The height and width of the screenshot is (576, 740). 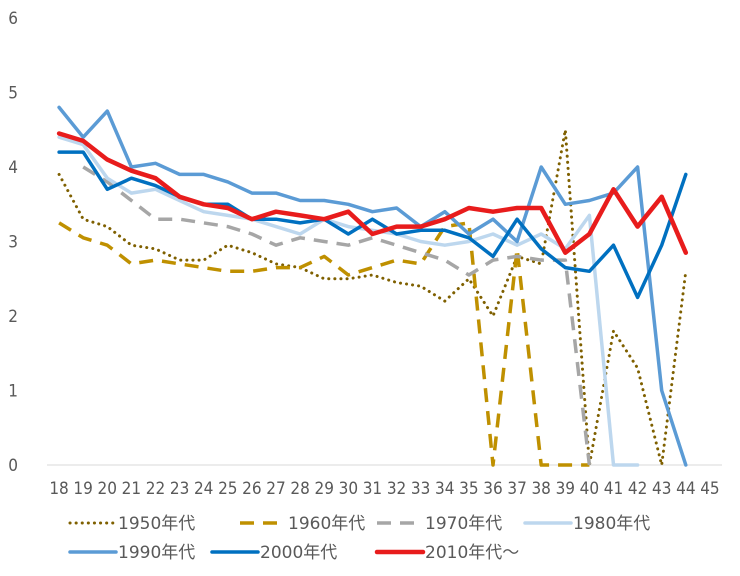 What do you see at coordinates (326, 524) in the screenshot?
I see `legend-label: 1960年代` at bounding box center [326, 524].